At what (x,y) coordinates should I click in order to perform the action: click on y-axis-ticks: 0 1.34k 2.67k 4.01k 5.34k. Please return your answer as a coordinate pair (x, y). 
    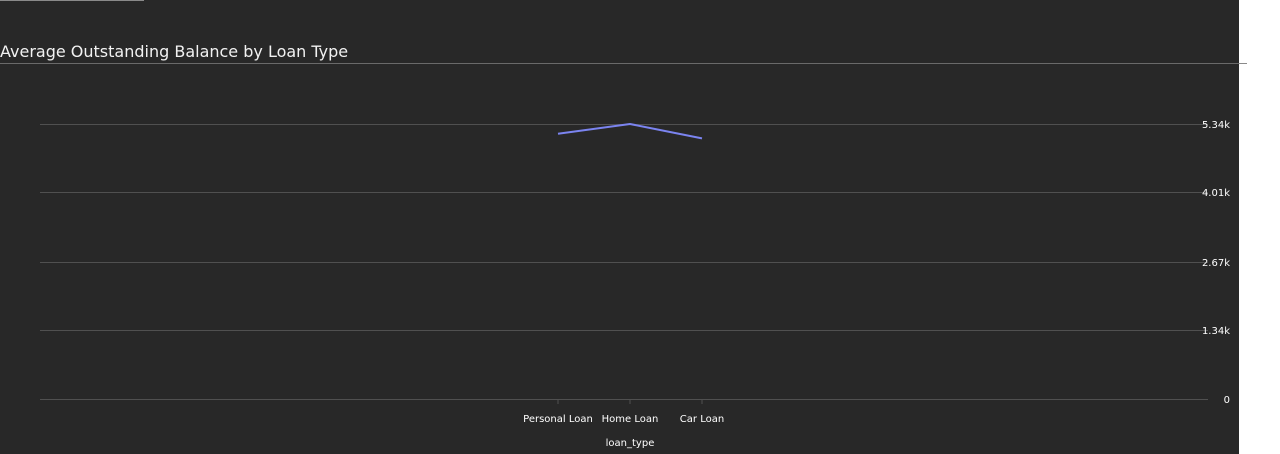
    Looking at the image, I should click on (1216, 263).